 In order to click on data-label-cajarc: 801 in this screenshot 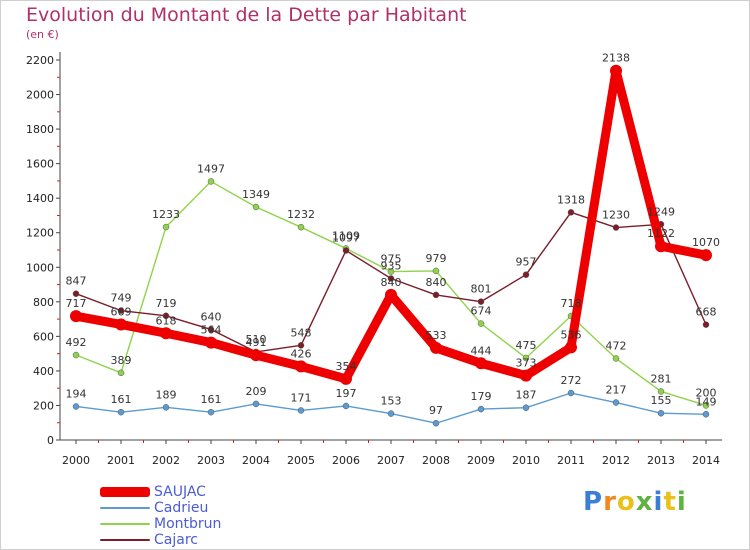, I will do `click(481, 289)`.